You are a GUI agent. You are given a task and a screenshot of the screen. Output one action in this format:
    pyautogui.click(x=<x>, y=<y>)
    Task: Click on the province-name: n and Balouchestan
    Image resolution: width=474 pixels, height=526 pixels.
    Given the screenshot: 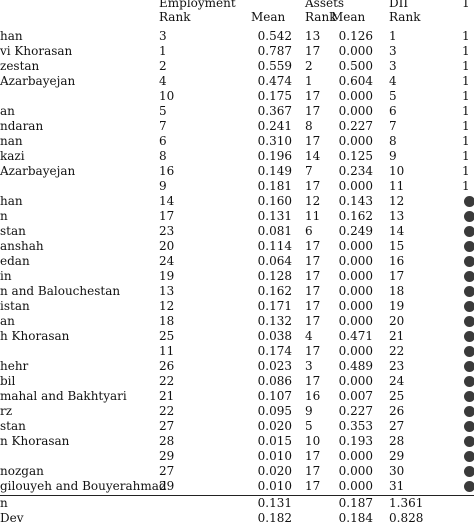 What is the action you would take?
    pyautogui.click(x=60, y=291)
    